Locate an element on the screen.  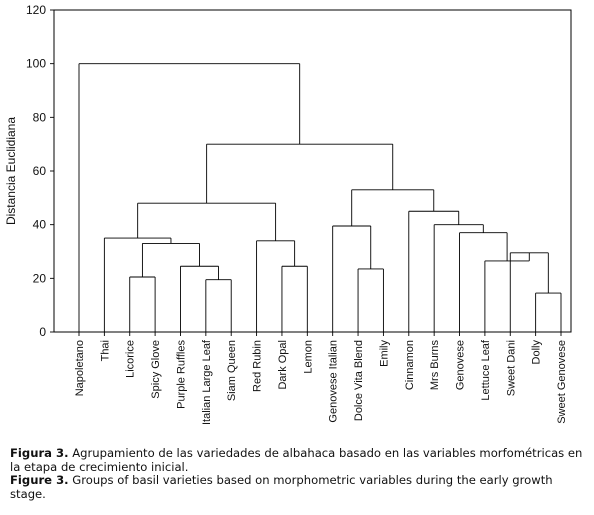
leaf-label-siam-queen: Siam Queen is located at coordinates (232, 370).